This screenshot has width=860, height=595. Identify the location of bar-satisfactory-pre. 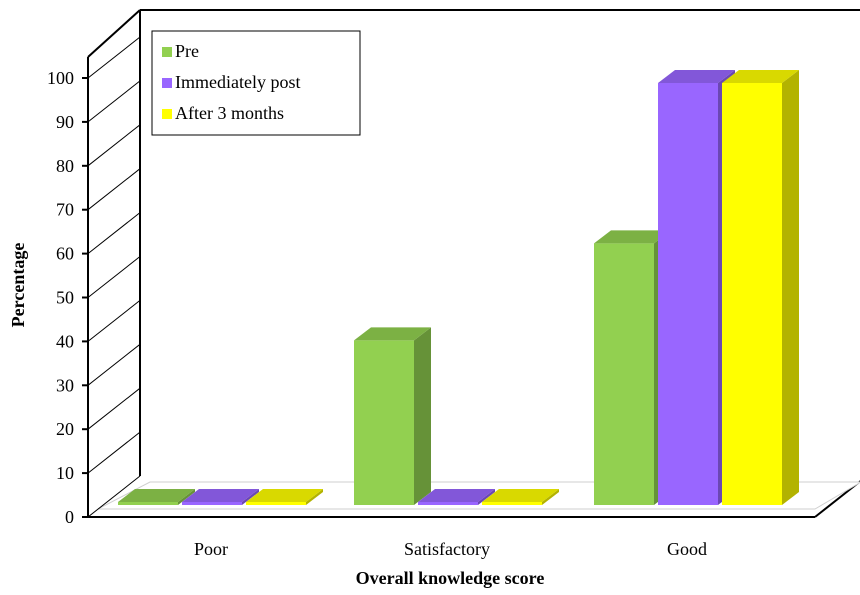
(392, 416).